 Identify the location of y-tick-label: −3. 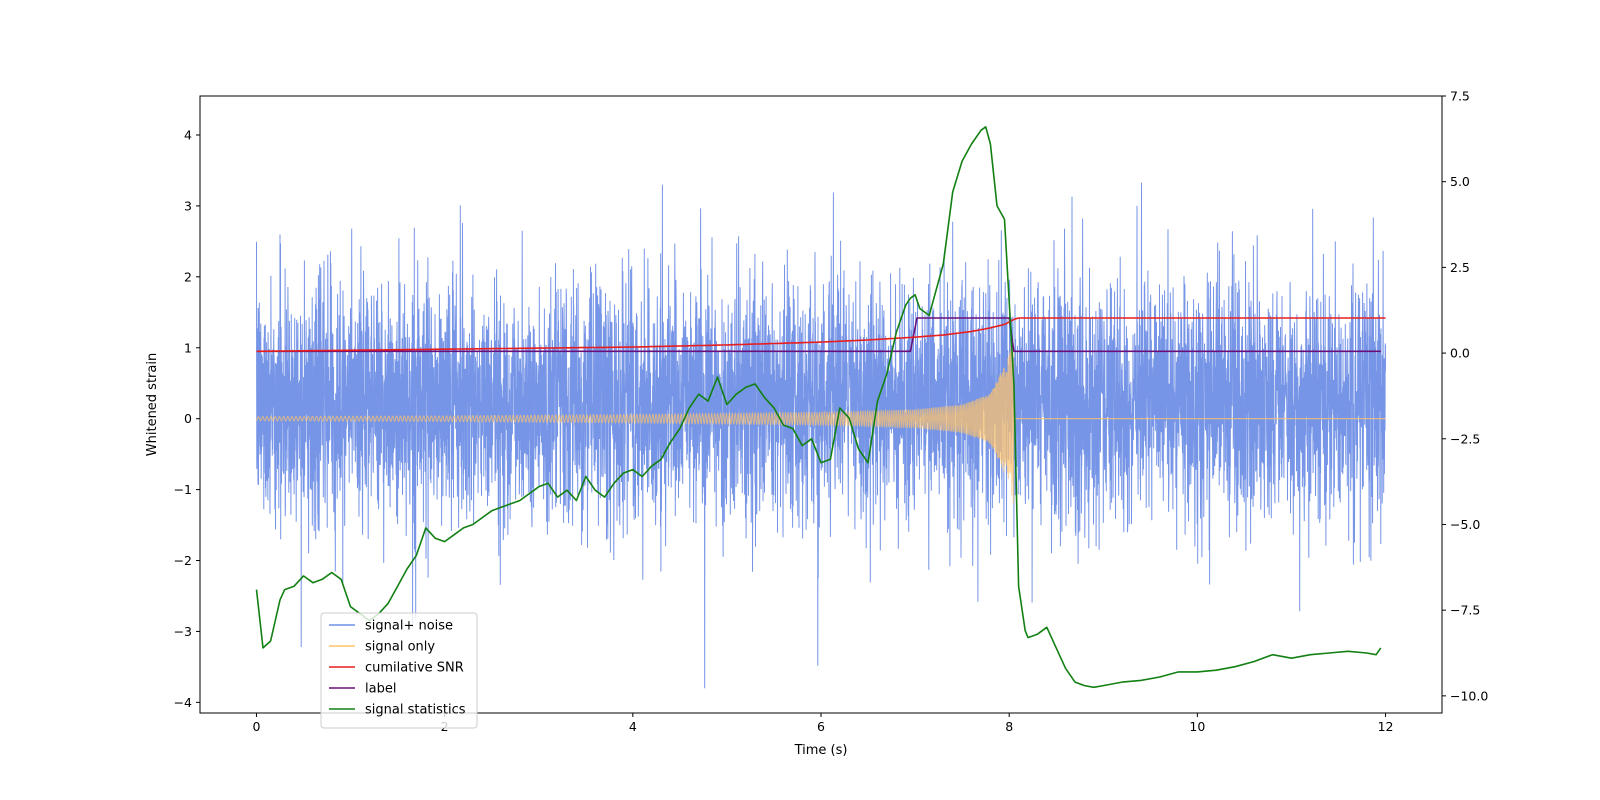
(183, 631).